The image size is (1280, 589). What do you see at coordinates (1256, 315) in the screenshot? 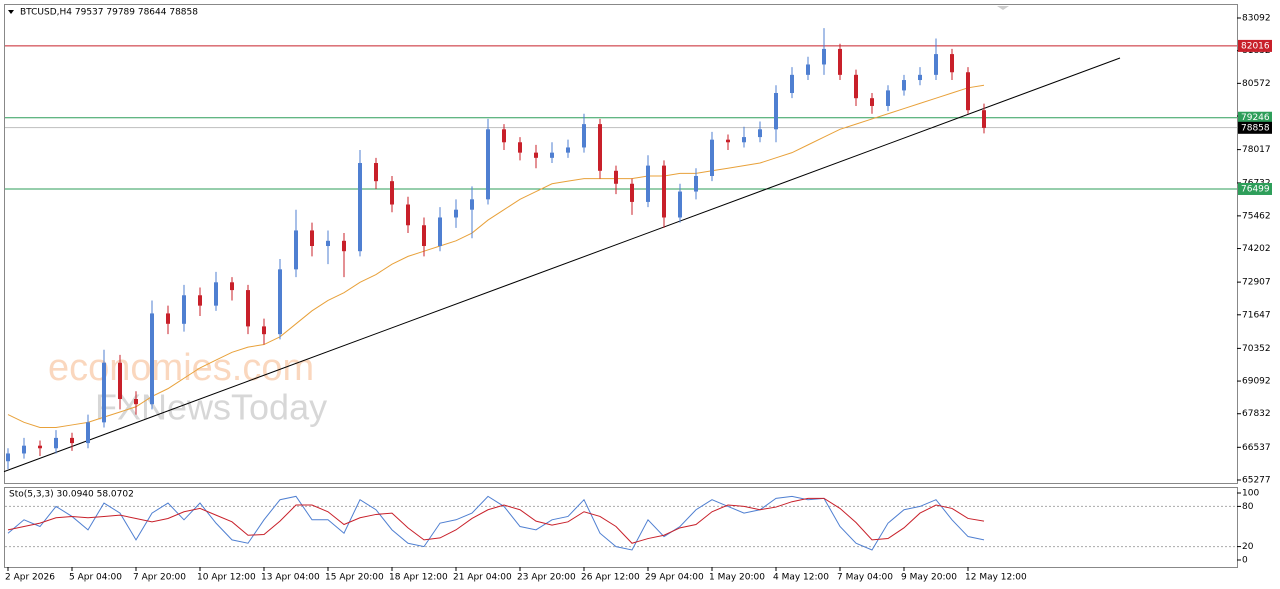
I see `y-tick-label: 71647` at bounding box center [1256, 315].